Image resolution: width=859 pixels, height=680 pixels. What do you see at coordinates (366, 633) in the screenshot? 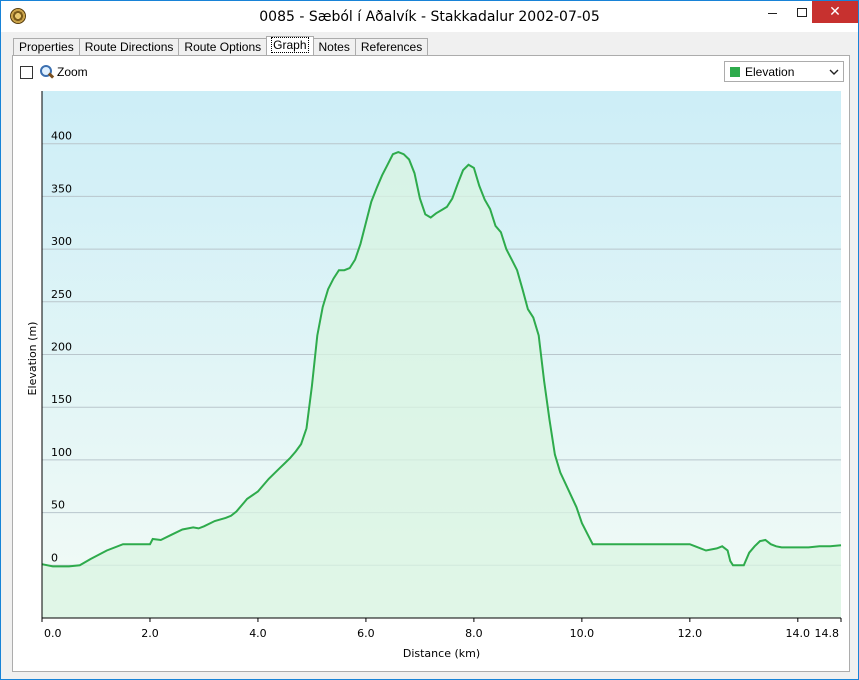
I see `x-tick-label: 6.0` at bounding box center [366, 633].